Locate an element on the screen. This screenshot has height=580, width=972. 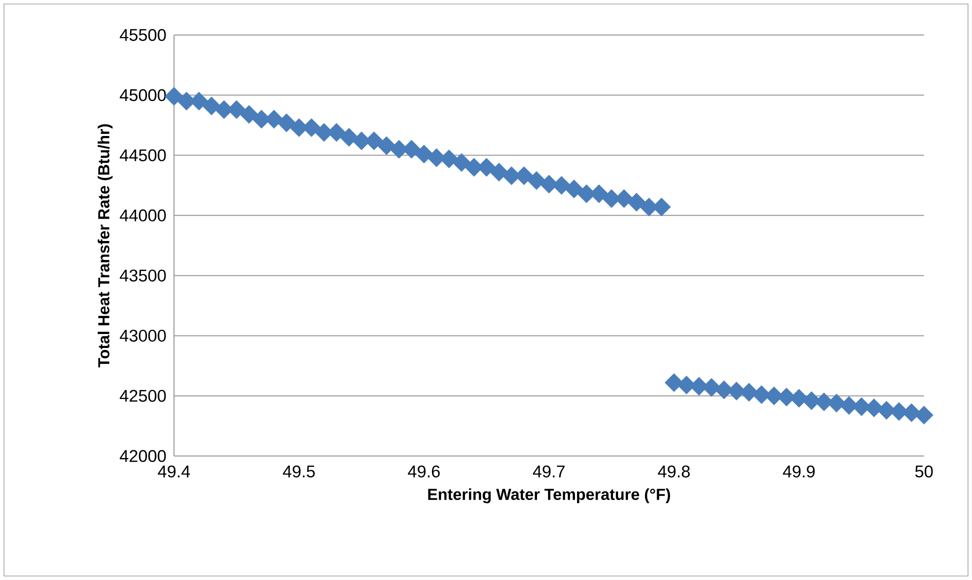
x-tick-label: 49.4 is located at coordinates (174, 471).